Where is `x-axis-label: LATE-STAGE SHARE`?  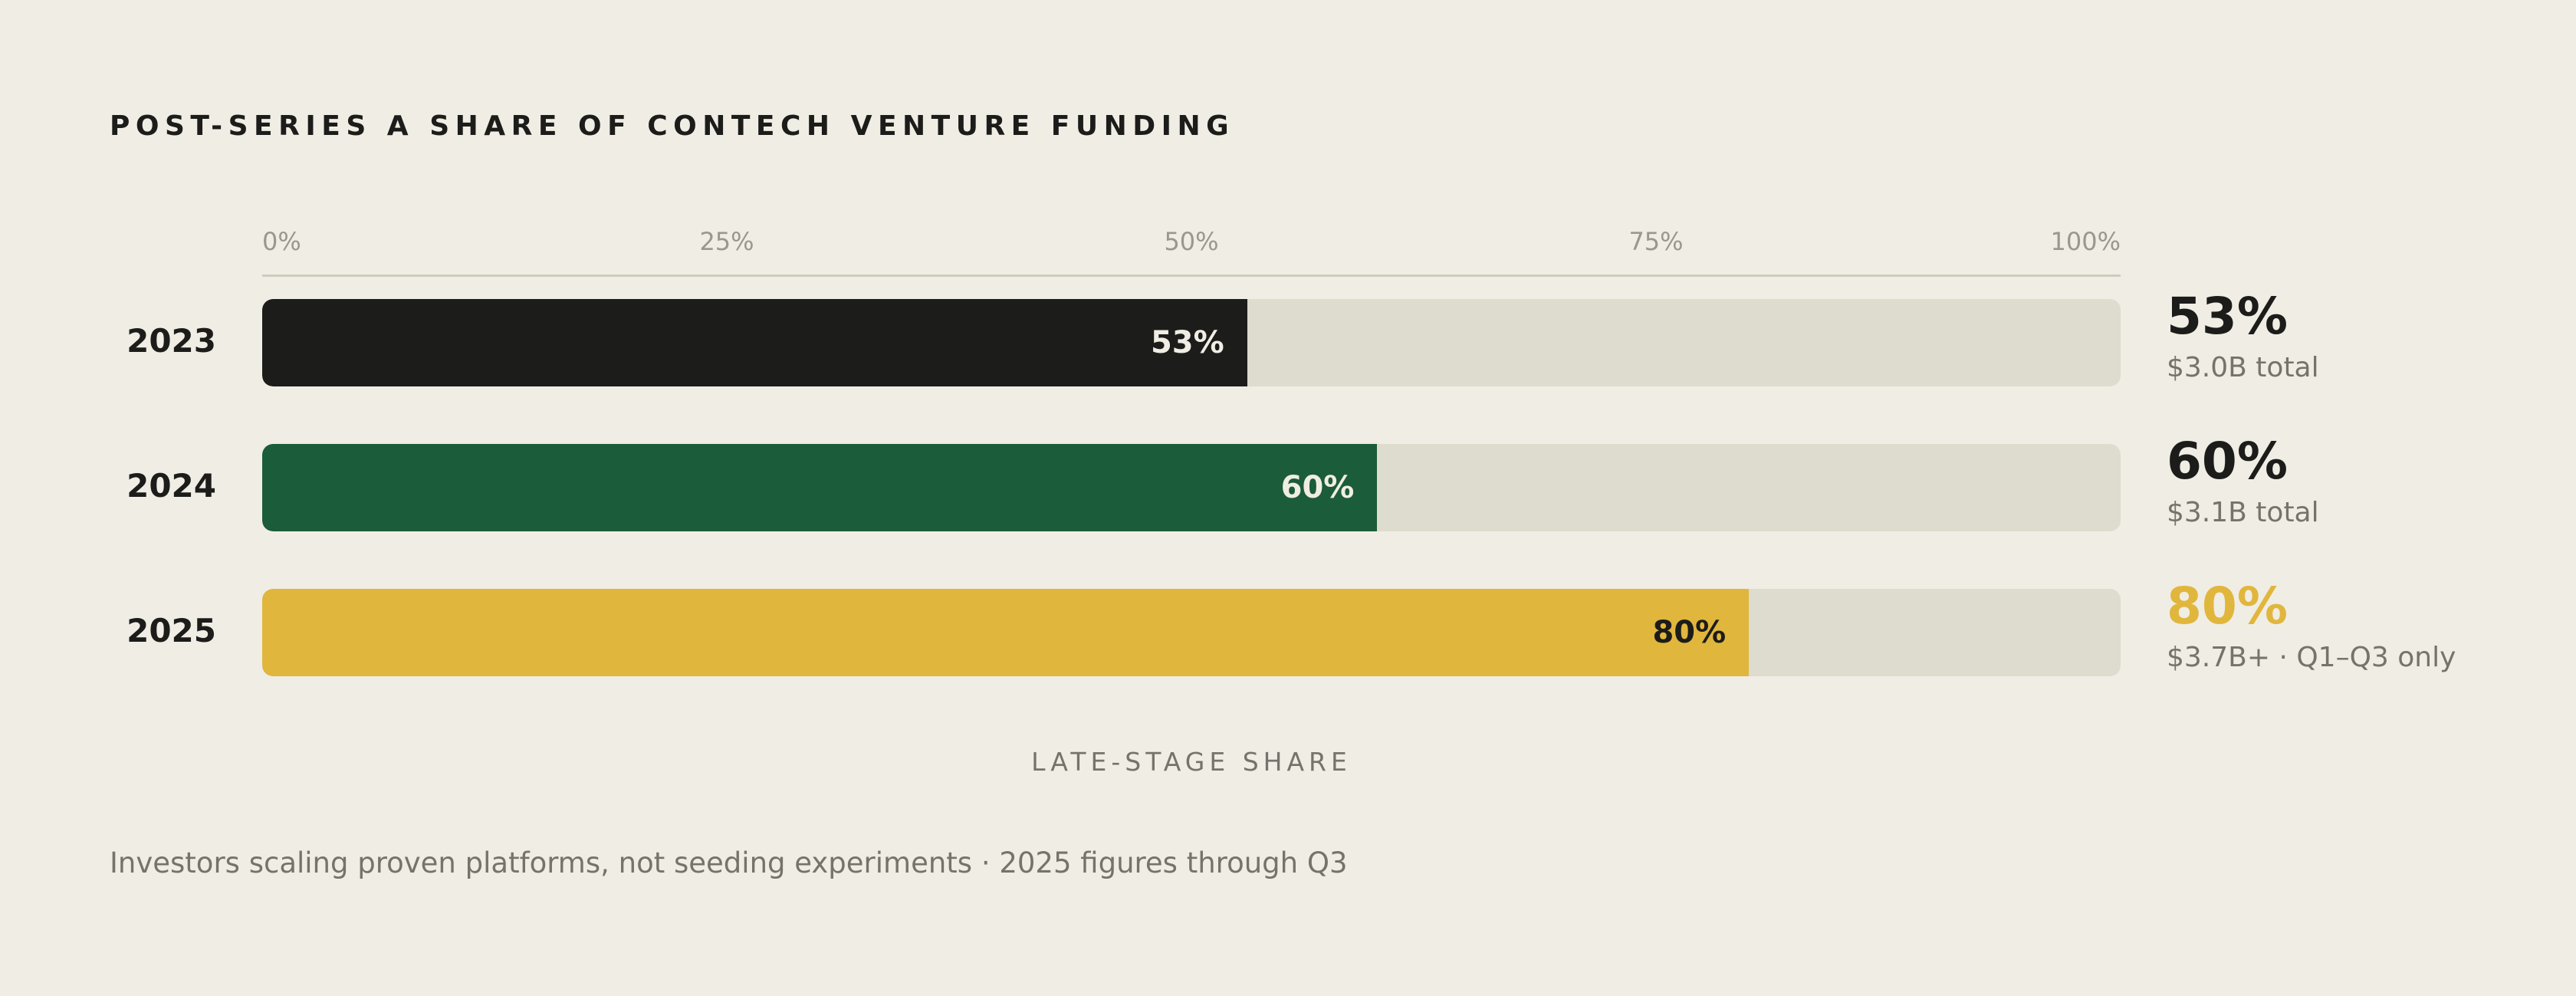
x-axis-label: LATE-STAGE SHARE is located at coordinates (1192, 762).